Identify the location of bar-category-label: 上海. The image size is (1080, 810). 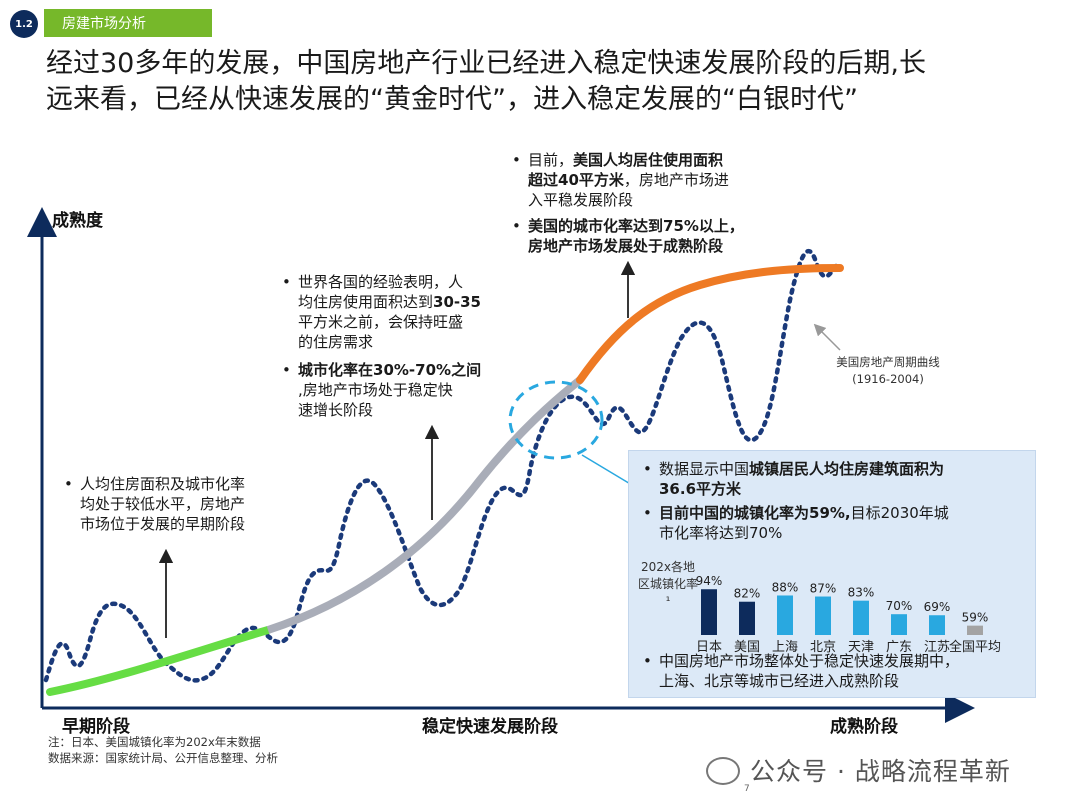
(785, 646).